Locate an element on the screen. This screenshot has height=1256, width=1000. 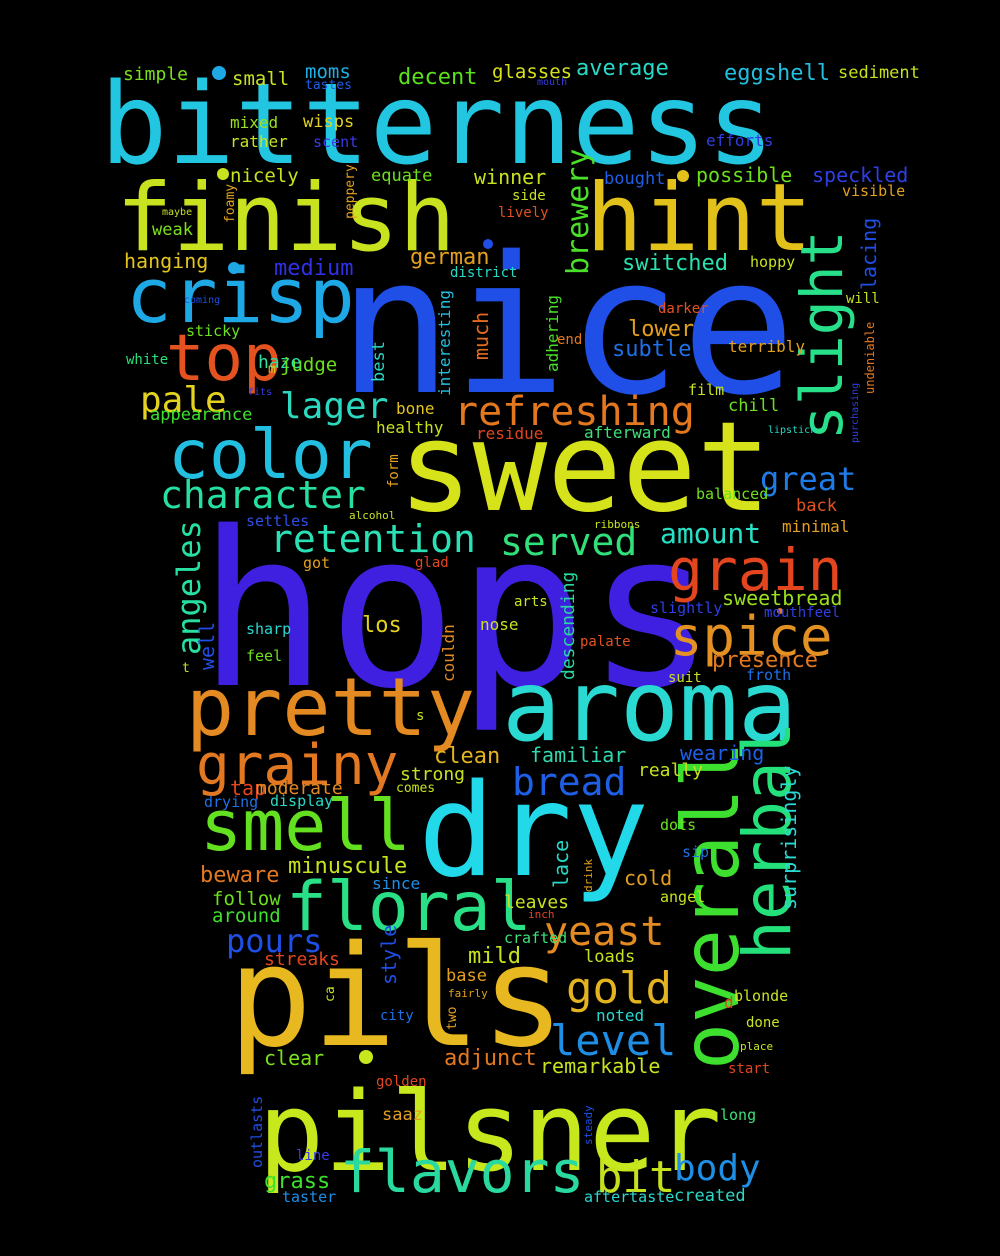
word-winner: winner is located at coordinates (510, 177).